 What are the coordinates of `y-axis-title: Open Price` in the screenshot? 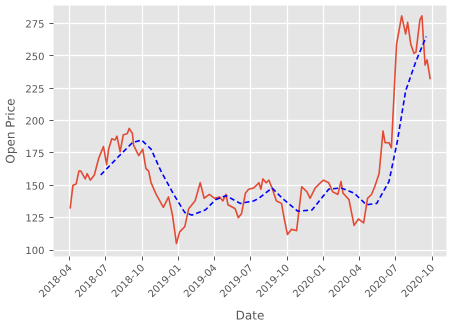 It's located at (10, 131).